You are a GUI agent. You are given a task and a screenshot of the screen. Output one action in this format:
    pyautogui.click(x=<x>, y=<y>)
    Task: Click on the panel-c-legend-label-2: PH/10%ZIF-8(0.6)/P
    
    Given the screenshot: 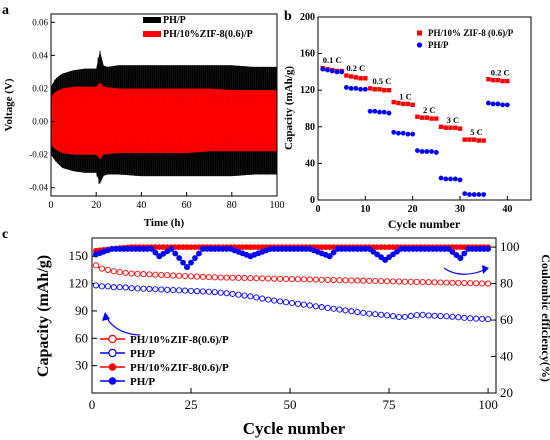 What is the action you would take?
    pyautogui.click(x=179, y=368)
    